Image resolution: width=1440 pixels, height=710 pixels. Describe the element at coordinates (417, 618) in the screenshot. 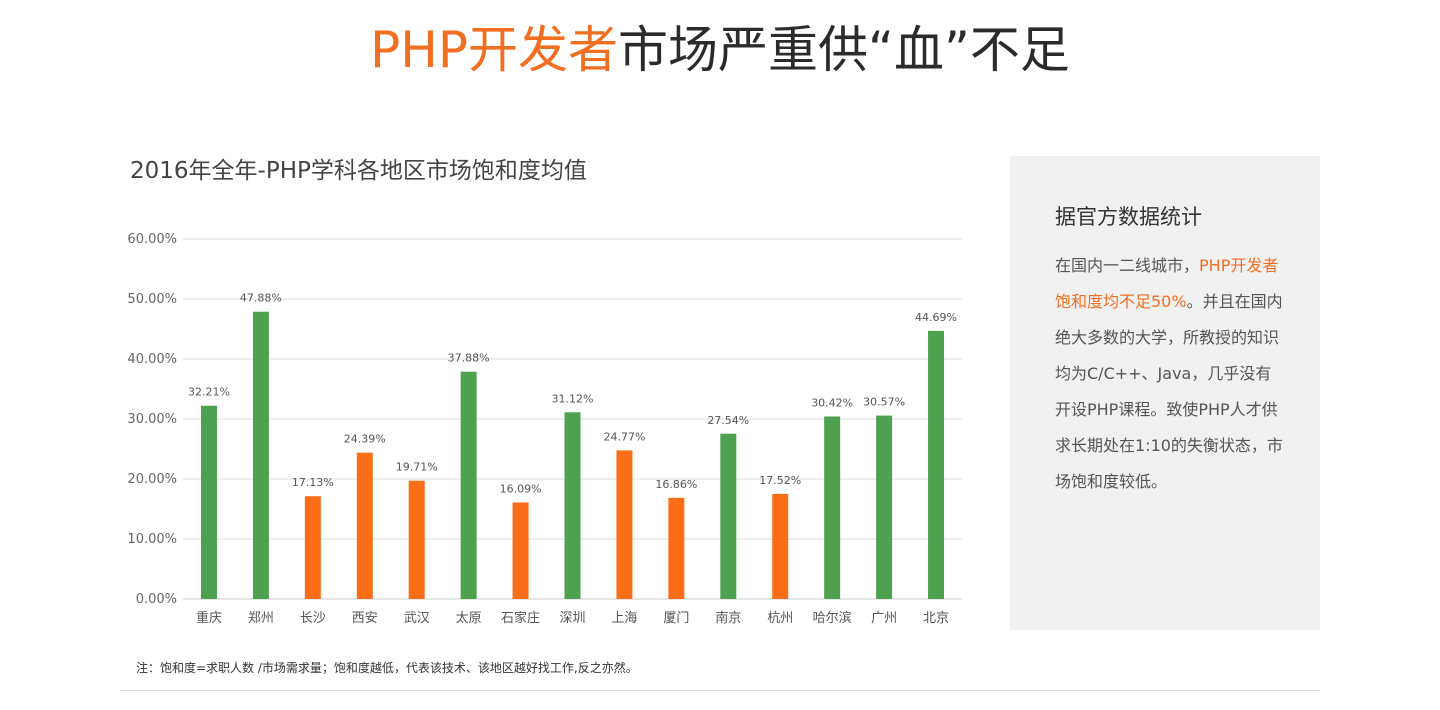

I see `x-category-label: 武汉` at that location.